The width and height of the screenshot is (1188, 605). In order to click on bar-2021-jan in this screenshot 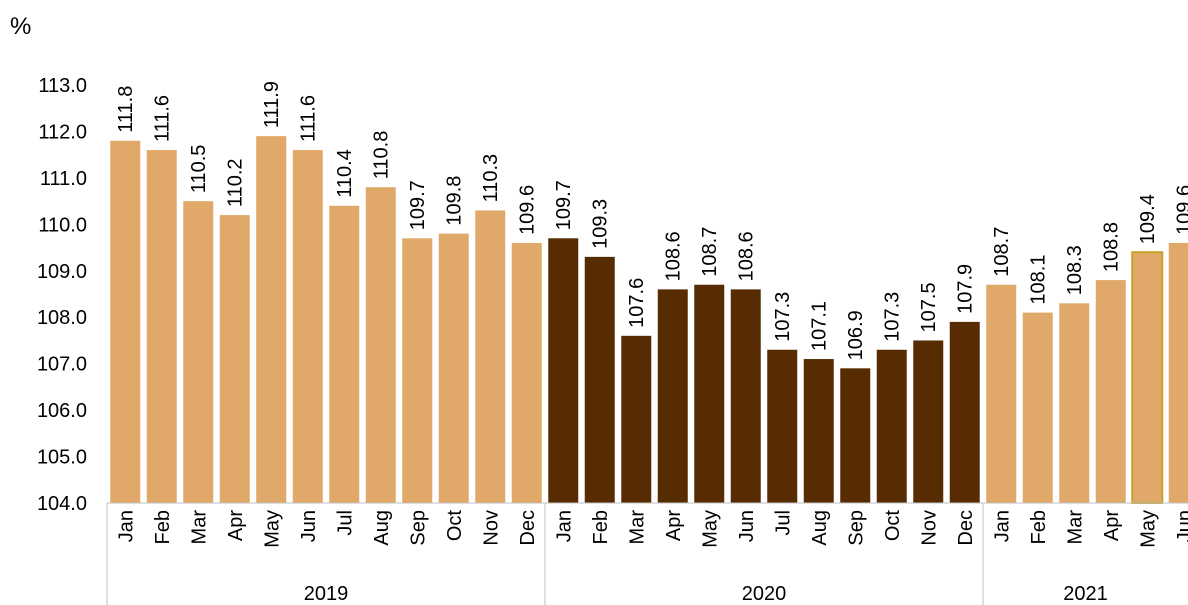, I will do `click(1001, 393)`.